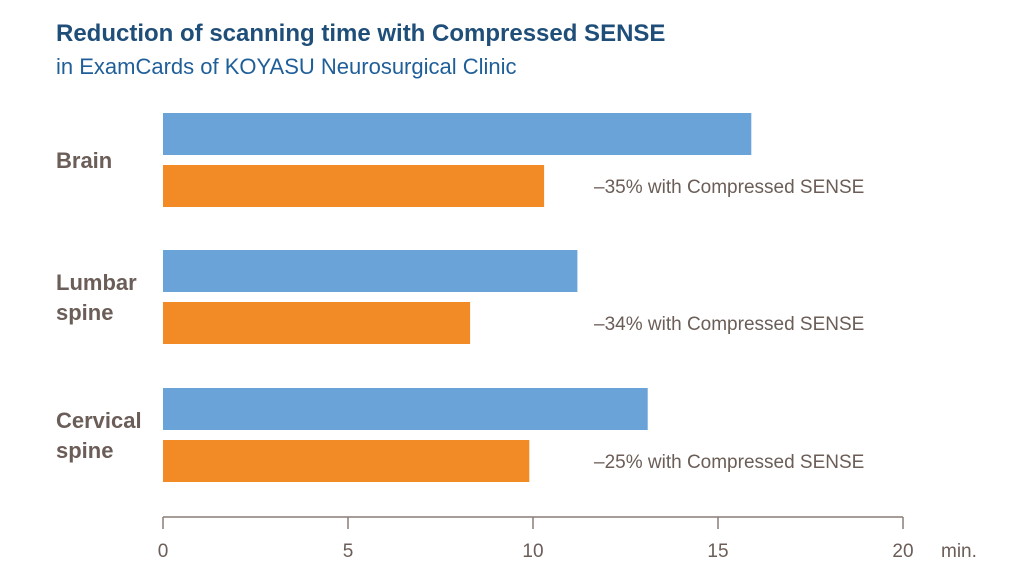  What do you see at coordinates (317, 323) in the screenshot?
I see `bar-series2-cat2` at bounding box center [317, 323].